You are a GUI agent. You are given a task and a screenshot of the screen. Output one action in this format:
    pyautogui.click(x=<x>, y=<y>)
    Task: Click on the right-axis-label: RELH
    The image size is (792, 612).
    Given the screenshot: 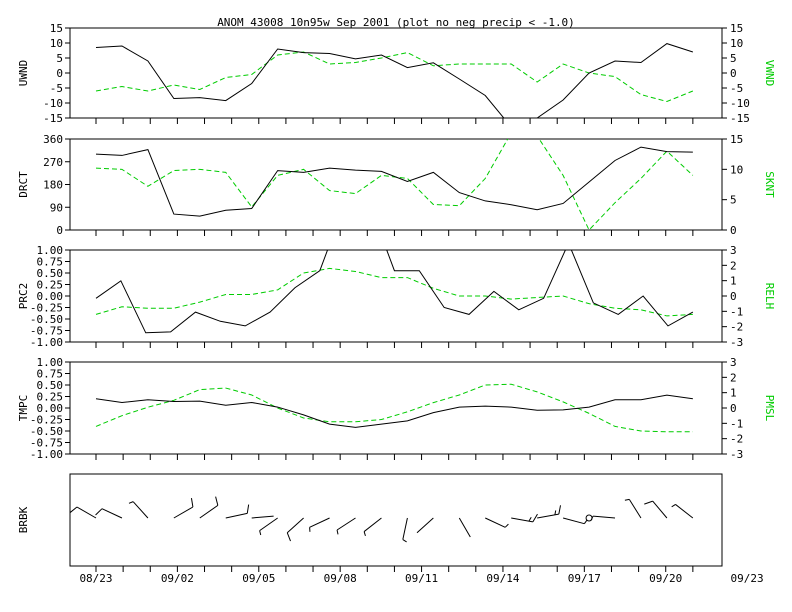 What is the action you would take?
    pyautogui.click(x=769, y=296)
    